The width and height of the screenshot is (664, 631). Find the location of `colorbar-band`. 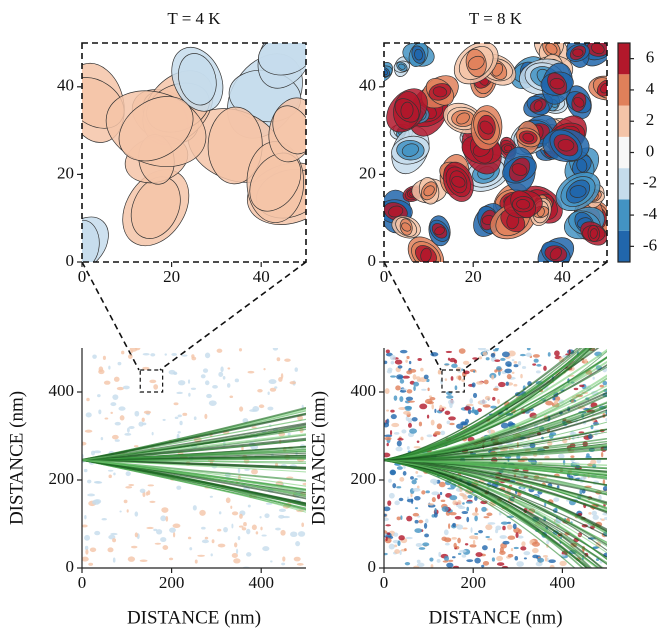

colorbar-band is located at coordinates (624, 215).